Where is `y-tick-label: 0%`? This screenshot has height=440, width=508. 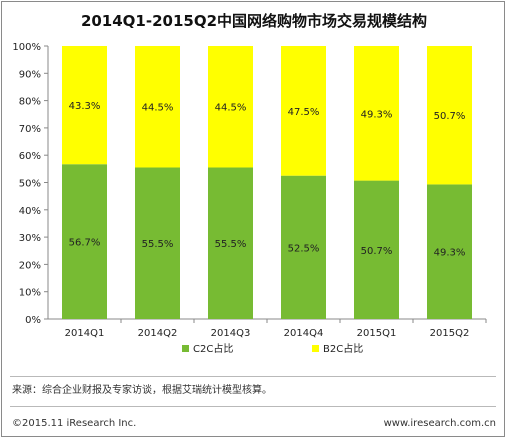 y-tick-label: 0% is located at coordinates (33, 320).